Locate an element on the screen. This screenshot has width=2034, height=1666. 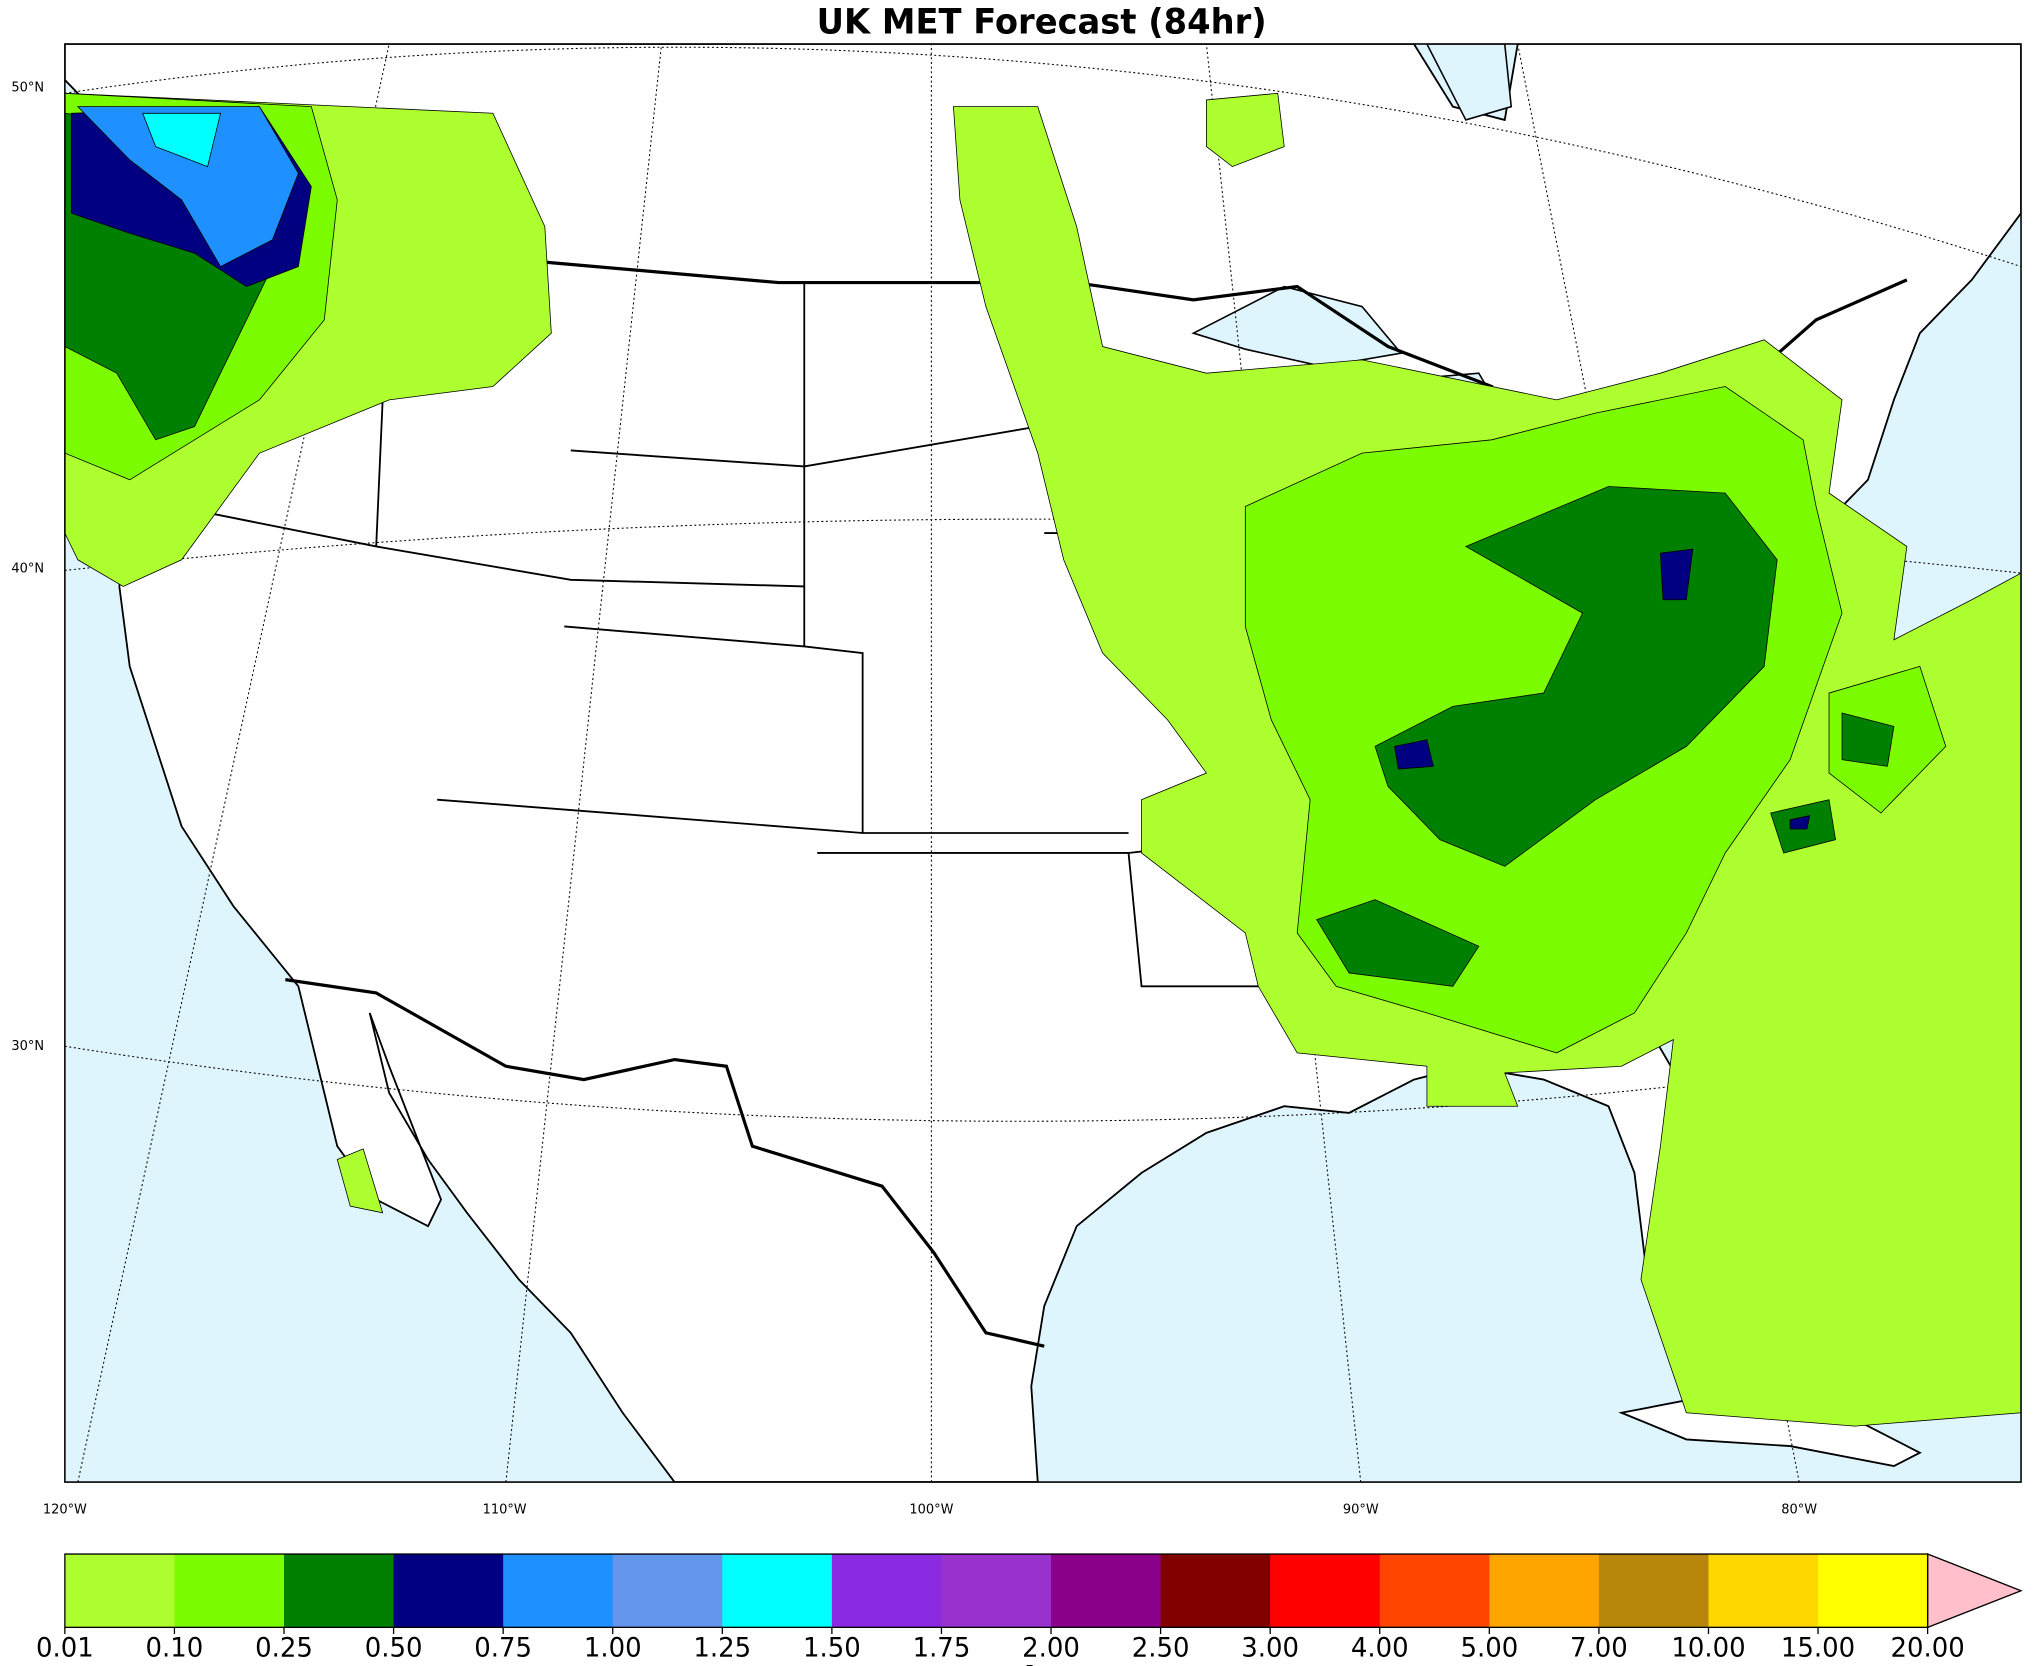
colorbar-tick-label: 0.10 is located at coordinates (175, 1648).